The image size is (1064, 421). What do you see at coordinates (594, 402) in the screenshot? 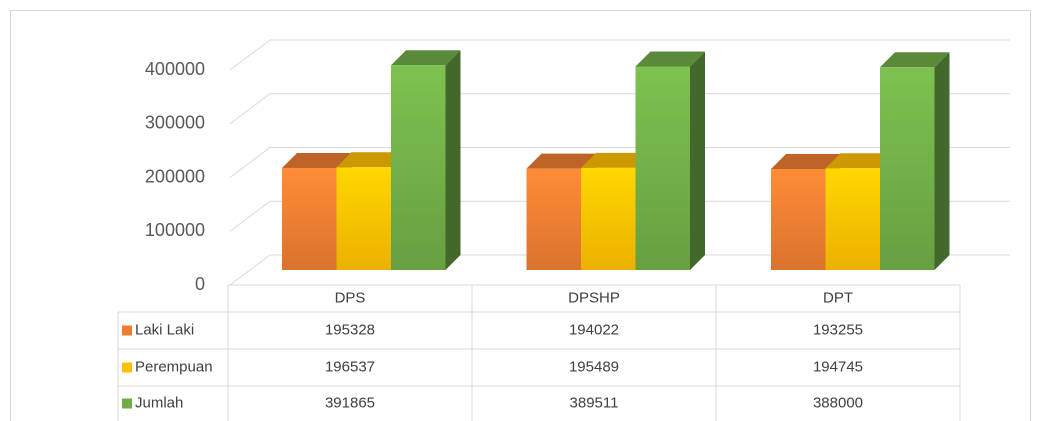
I see `table-value: 389511` at bounding box center [594, 402].